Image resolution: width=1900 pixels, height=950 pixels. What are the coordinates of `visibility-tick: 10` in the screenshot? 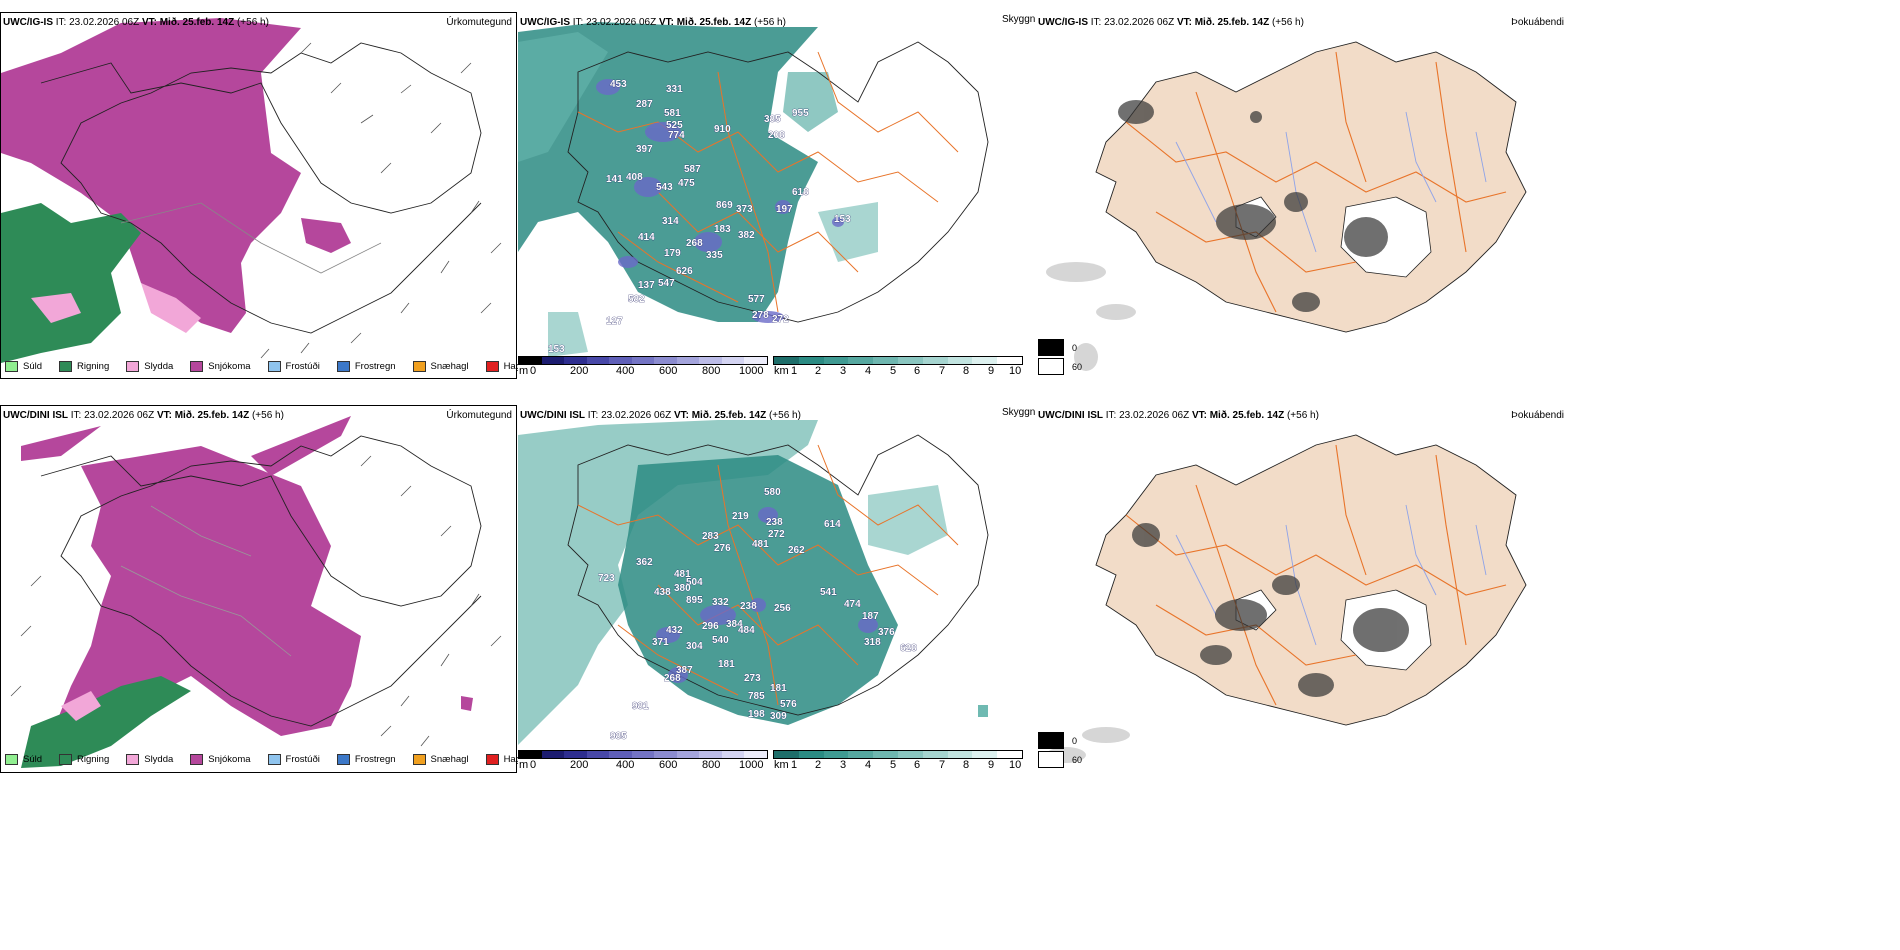 It's located at (1015, 371).